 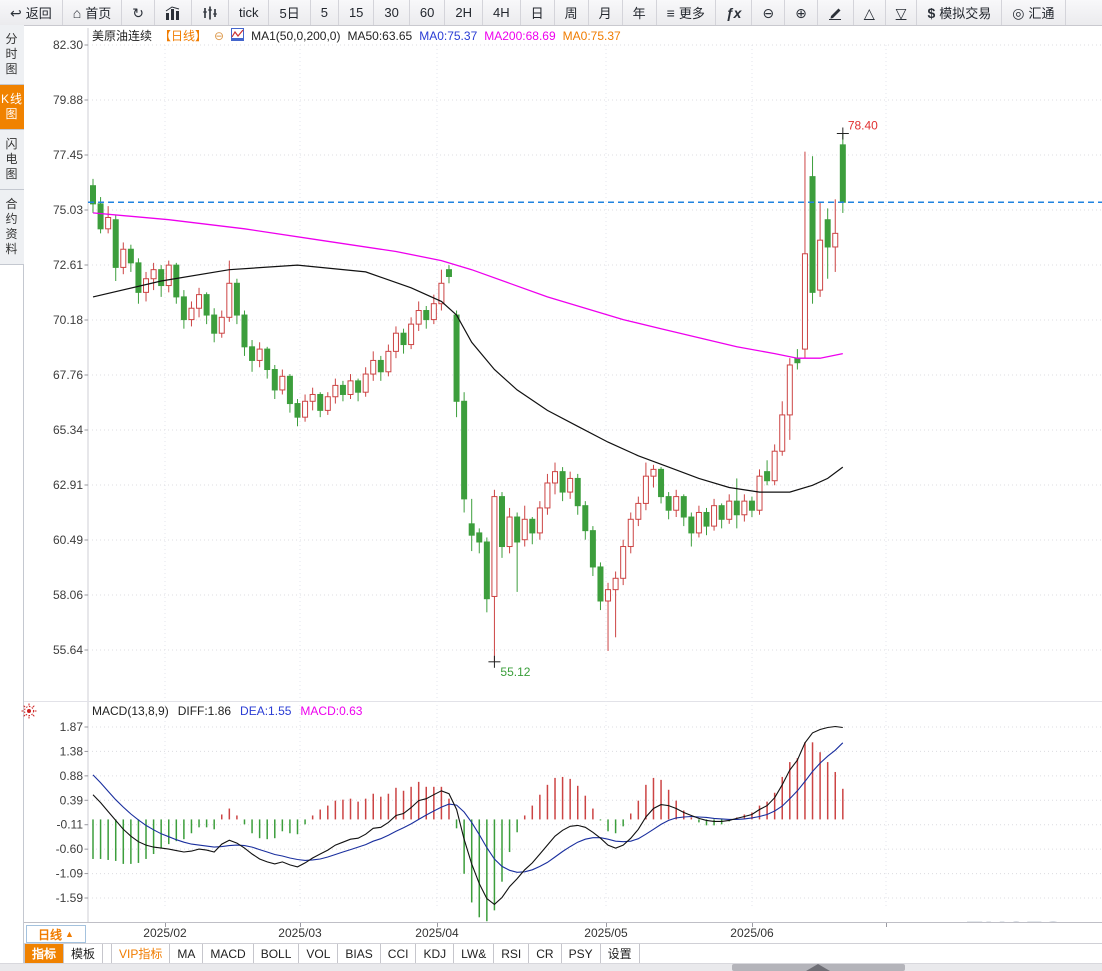 What do you see at coordinates (29, 713) in the screenshot?
I see `sun-indicator-icon` at bounding box center [29, 713].